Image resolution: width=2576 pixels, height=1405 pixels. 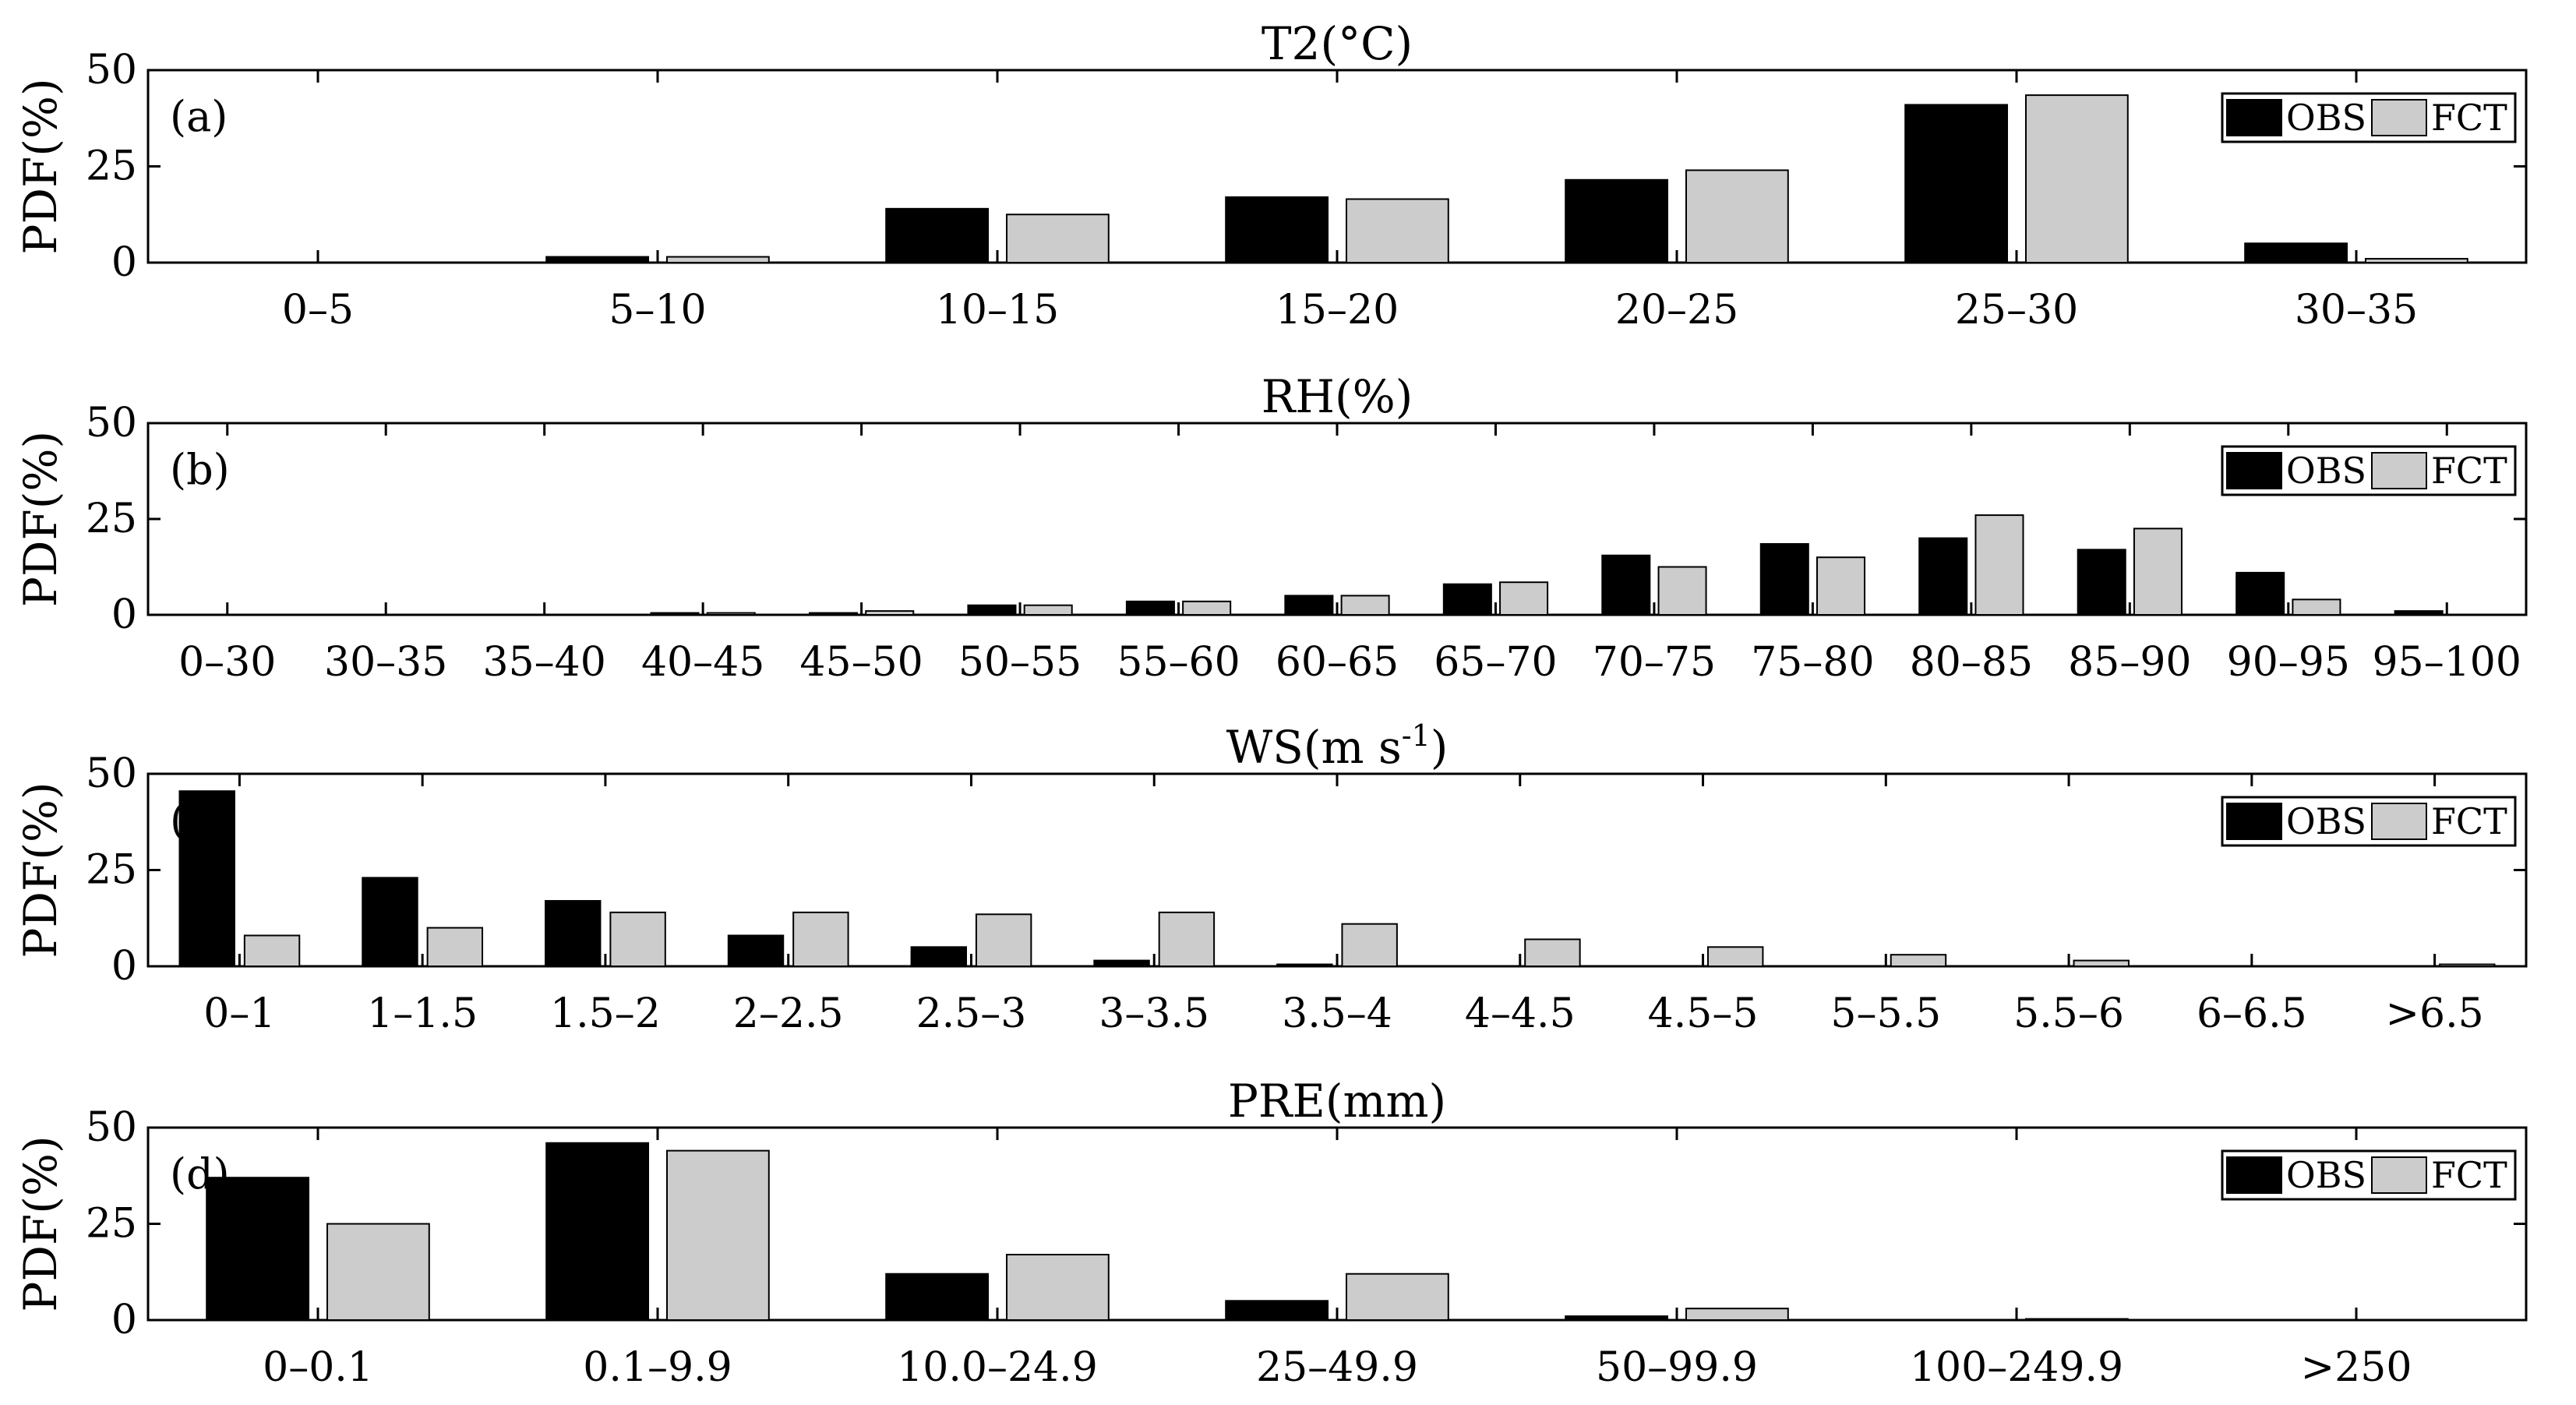 I want to click on x-tick-label: 65–70, so click(x=1495, y=662).